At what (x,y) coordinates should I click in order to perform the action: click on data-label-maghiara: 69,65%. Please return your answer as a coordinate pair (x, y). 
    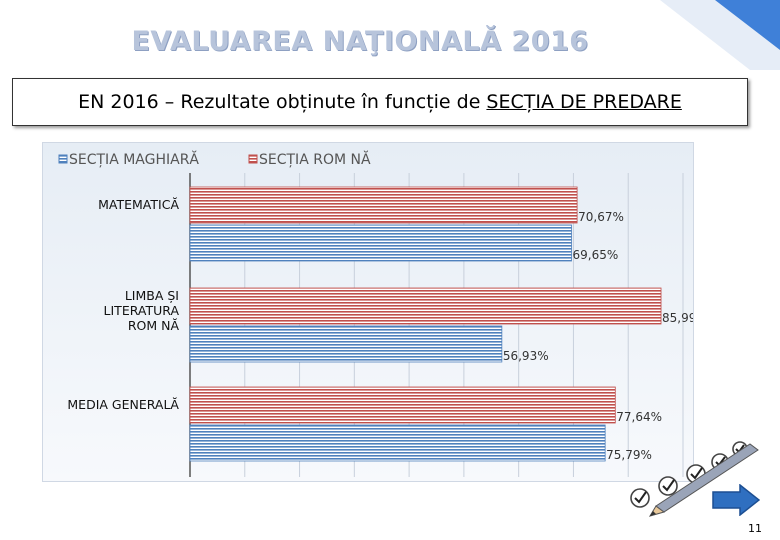
    Looking at the image, I should click on (596, 255).